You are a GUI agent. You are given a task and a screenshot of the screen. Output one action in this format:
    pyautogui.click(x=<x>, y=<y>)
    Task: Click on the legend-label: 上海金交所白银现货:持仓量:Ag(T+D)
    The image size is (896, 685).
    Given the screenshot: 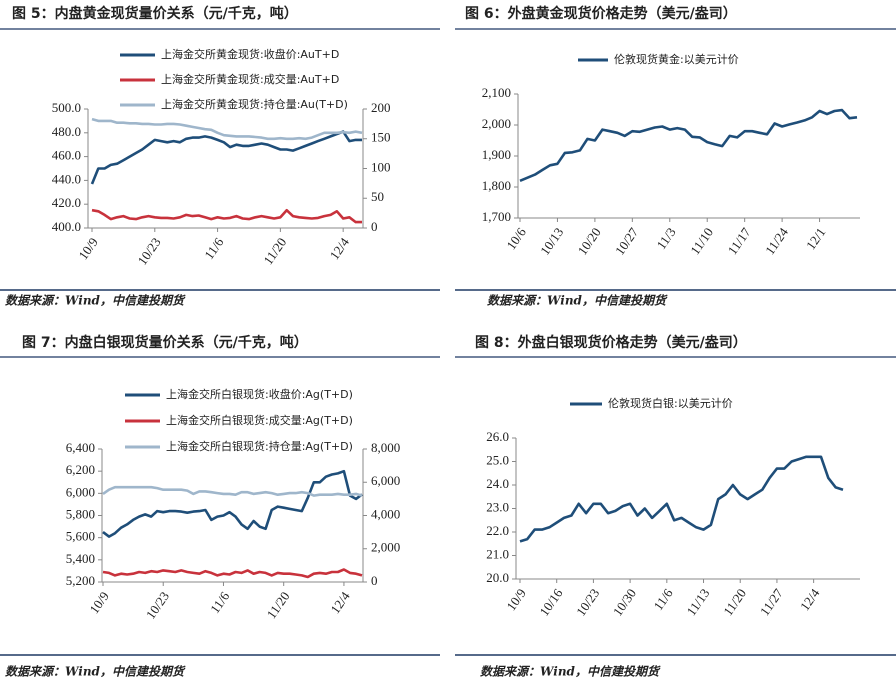 What is the action you would take?
    pyautogui.click(x=259, y=446)
    